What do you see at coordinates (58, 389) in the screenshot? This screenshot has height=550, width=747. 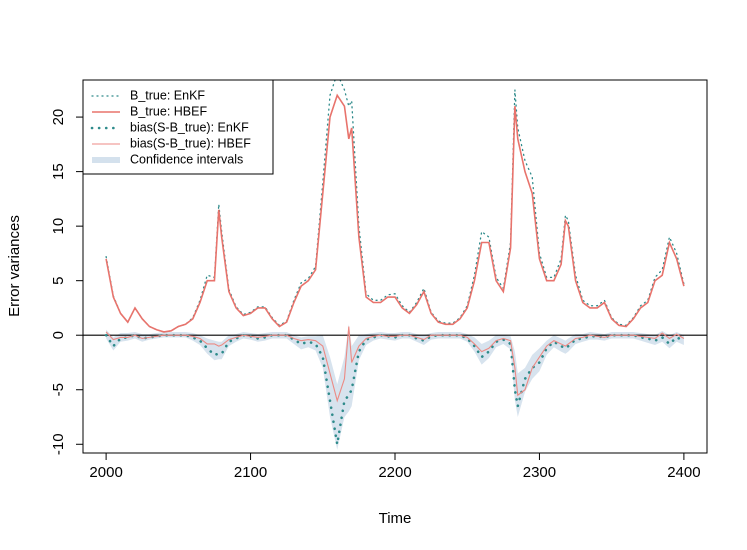 I see `y-tick-label: -5` at bounding box center [58, 389].